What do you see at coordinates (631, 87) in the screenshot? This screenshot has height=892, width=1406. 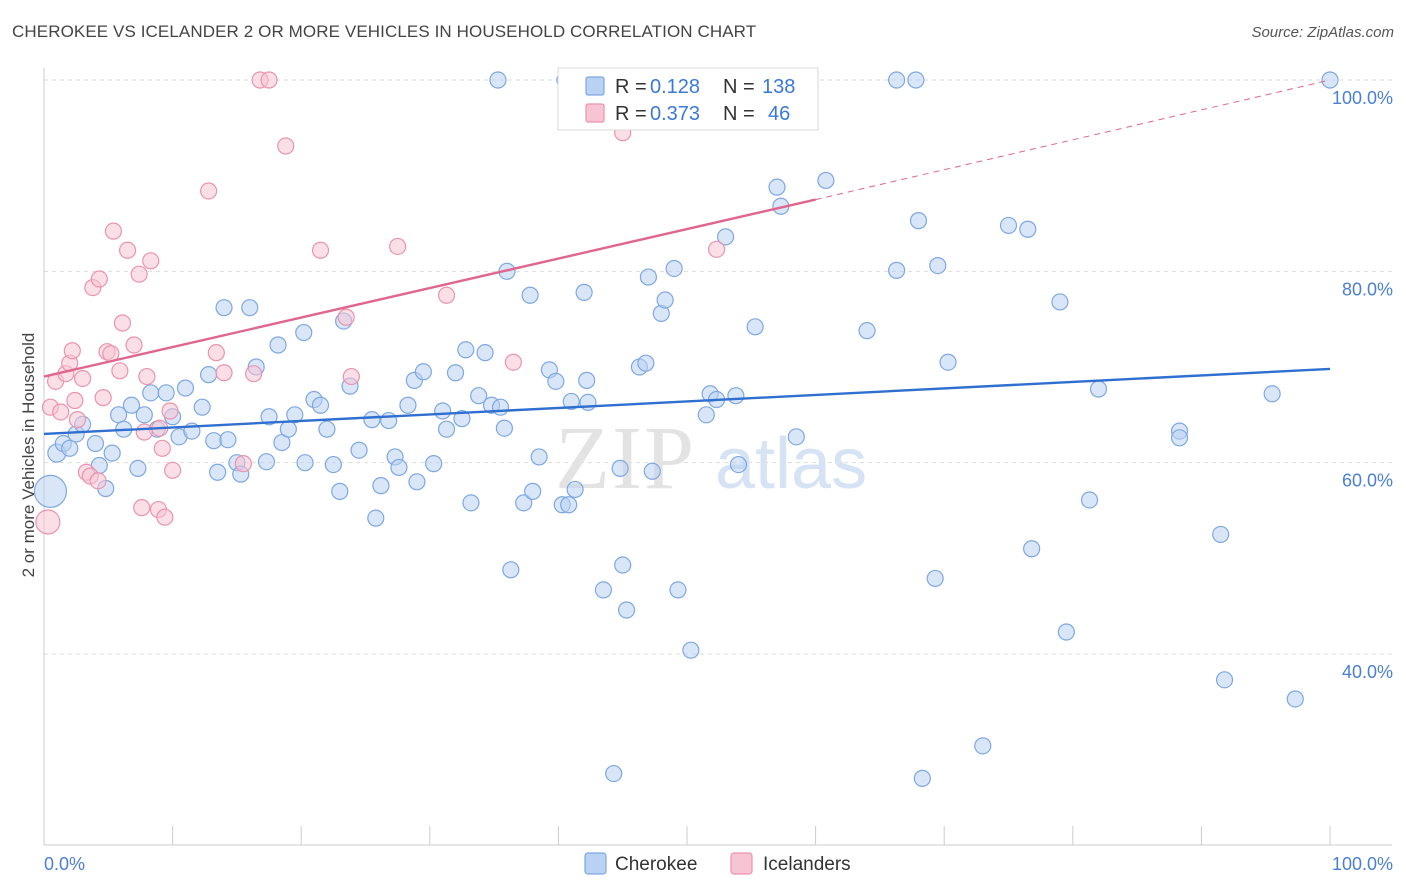 I see `legend-r-label: R =` at bounding box center [631, 87].